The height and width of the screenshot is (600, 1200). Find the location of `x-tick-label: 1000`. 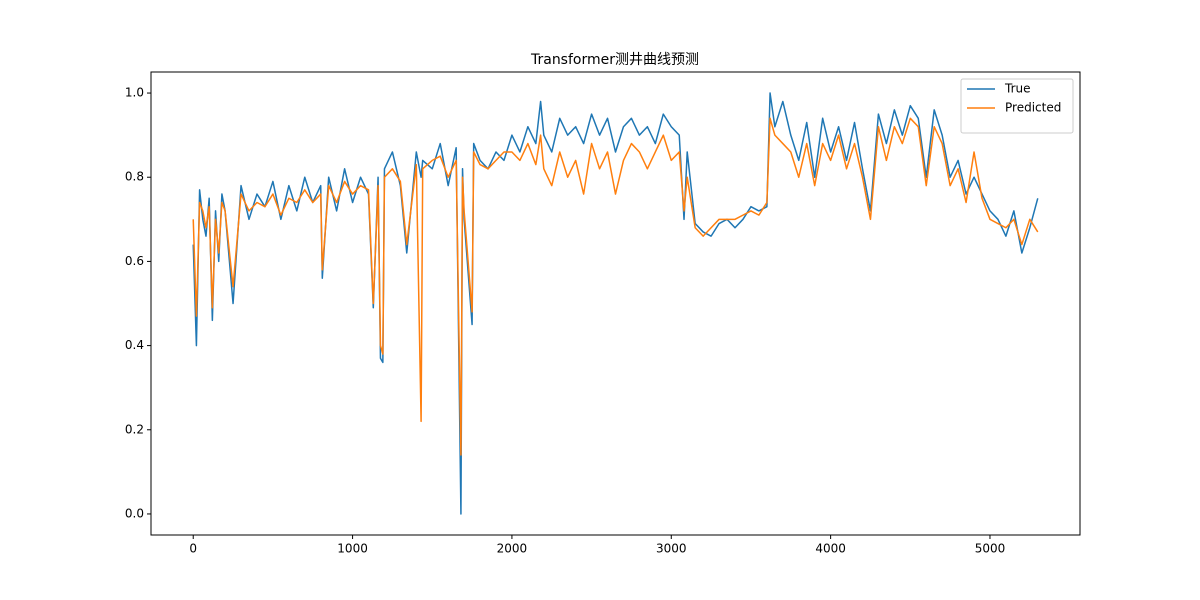

x-tick-label: 1000 is located at coordinates (352, 549).